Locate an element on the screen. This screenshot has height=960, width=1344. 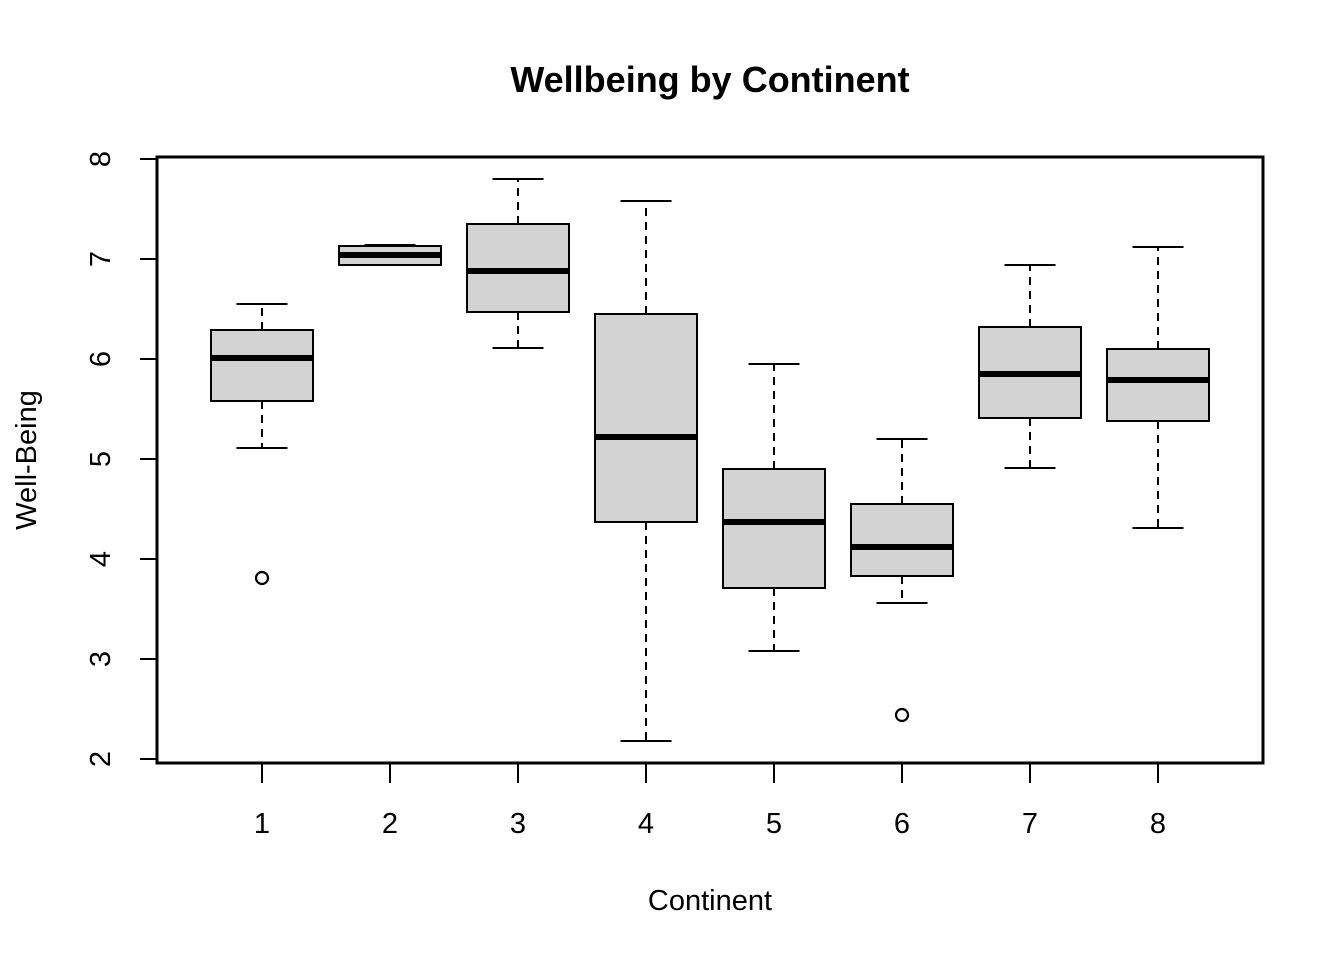
y-tick-label-6: 6 is located at coordinates (101, 359).